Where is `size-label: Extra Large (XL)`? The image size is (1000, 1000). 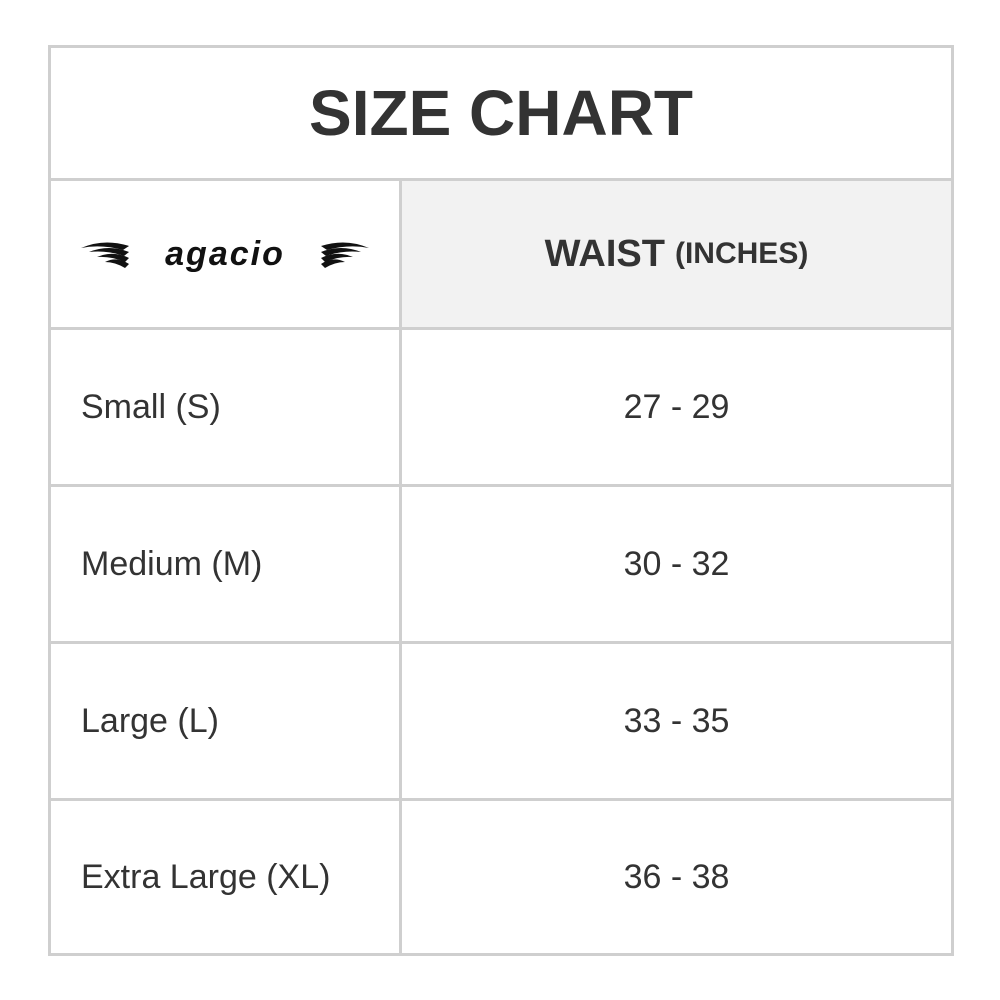
size-label: Extra Large (XL) is located at coordinates (206, 876).